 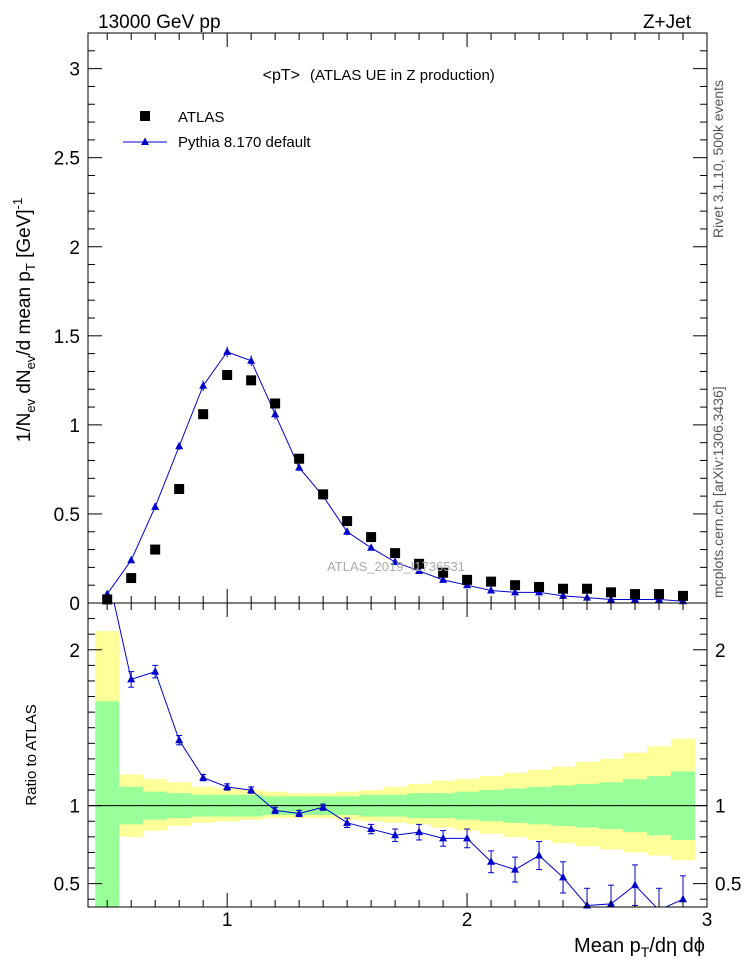 I want to click on main-y-tick-label: 1.5, so click(x=67, y=337).